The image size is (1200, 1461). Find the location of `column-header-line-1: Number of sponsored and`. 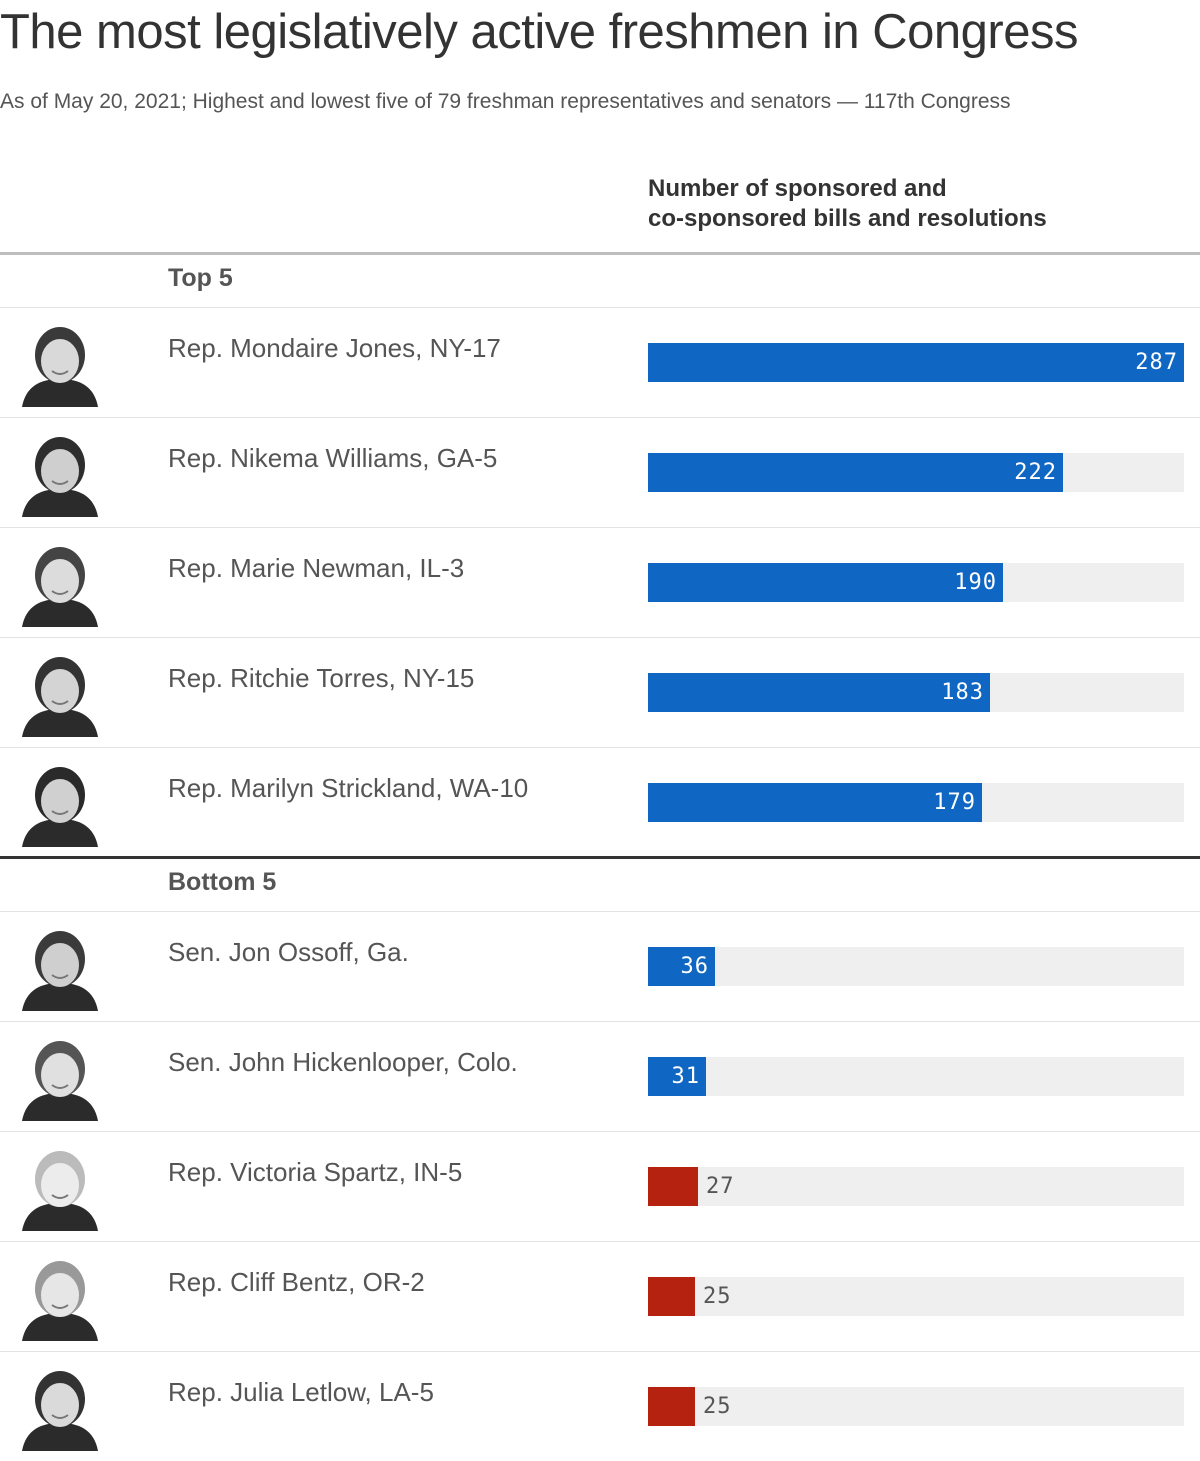

column-header-line-1: Number of sponsored and is located at coordinates (797, 188).